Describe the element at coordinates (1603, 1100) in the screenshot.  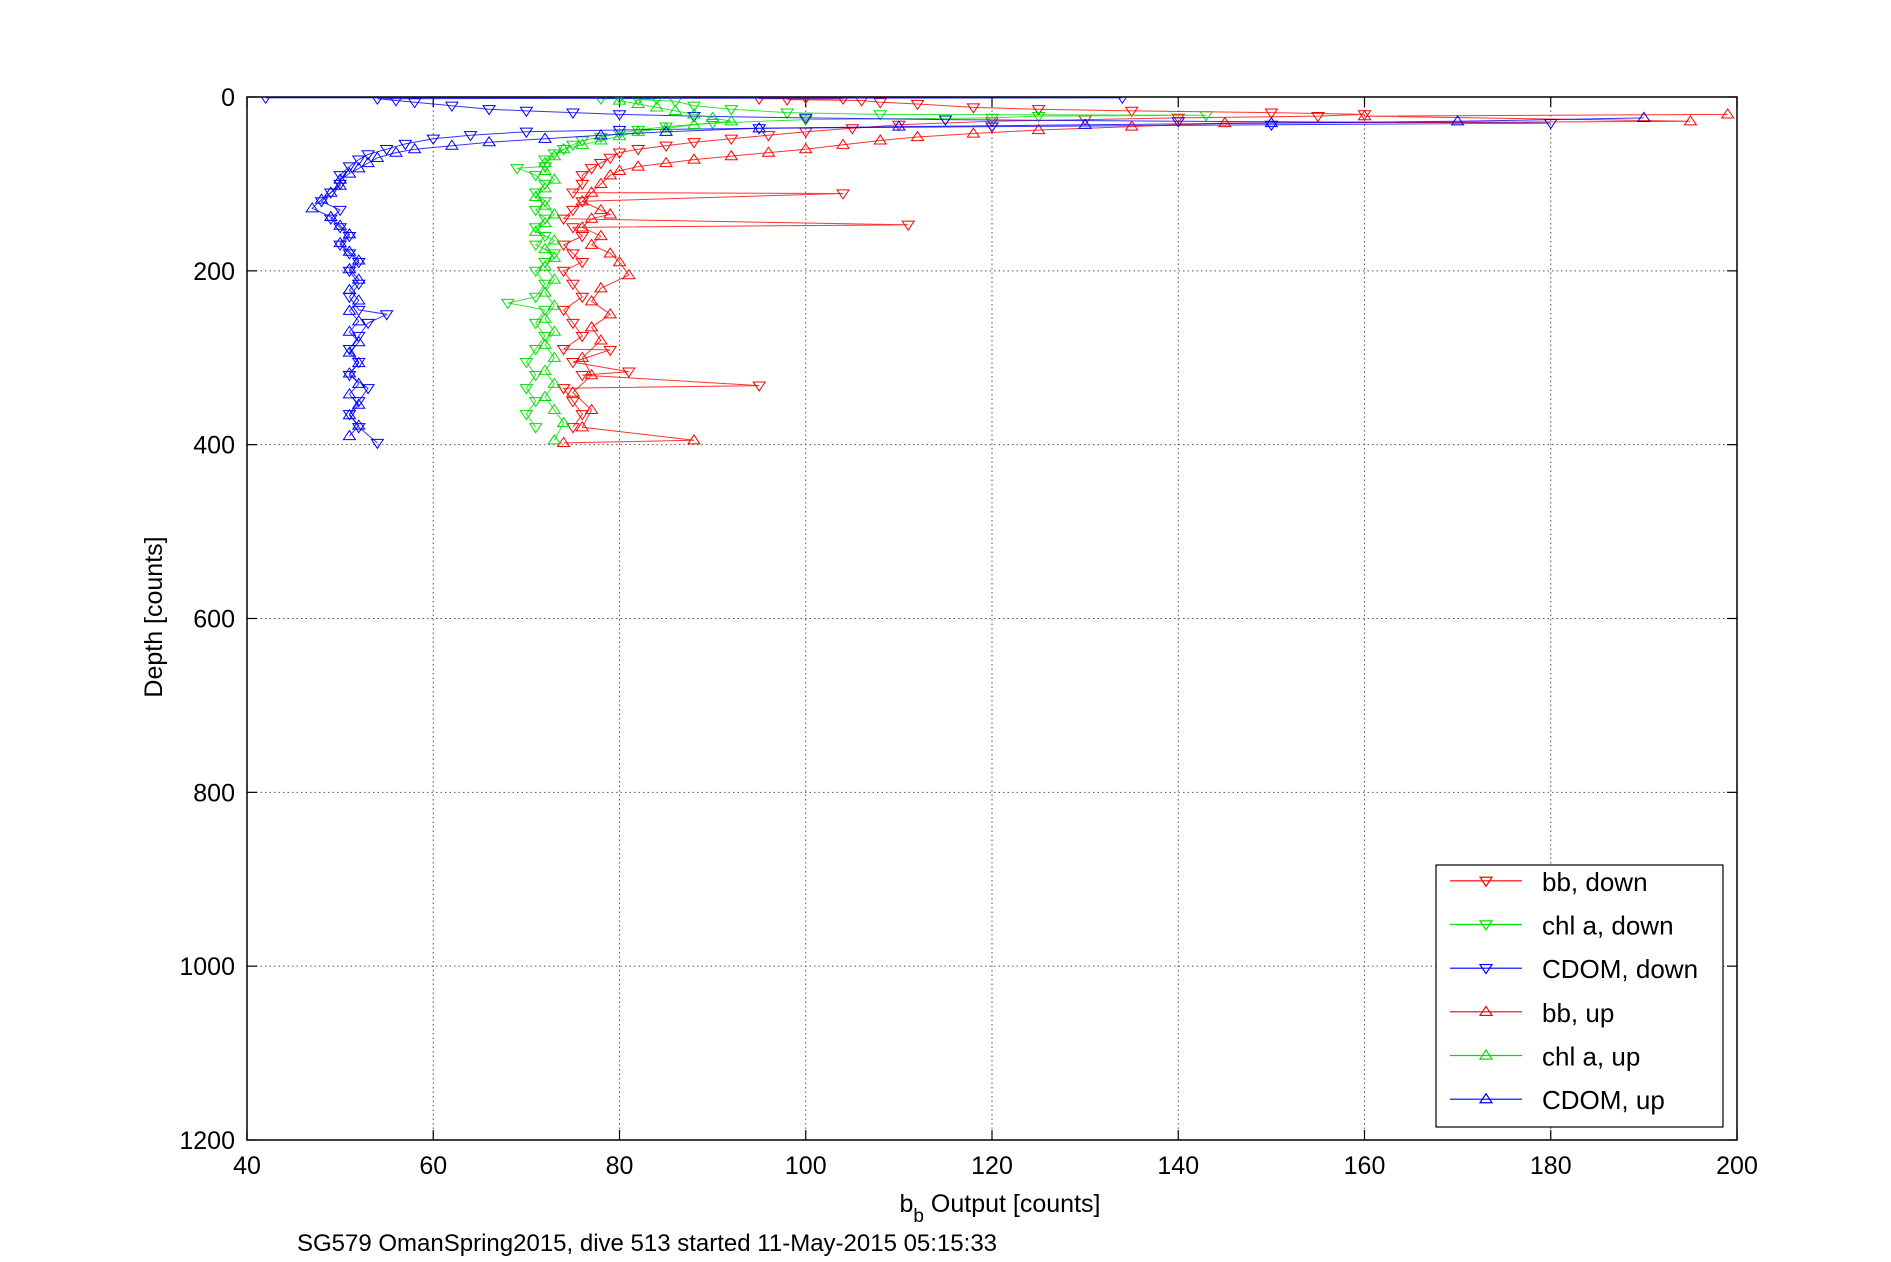
I see `legend-entry: CDOM, up` at that location.